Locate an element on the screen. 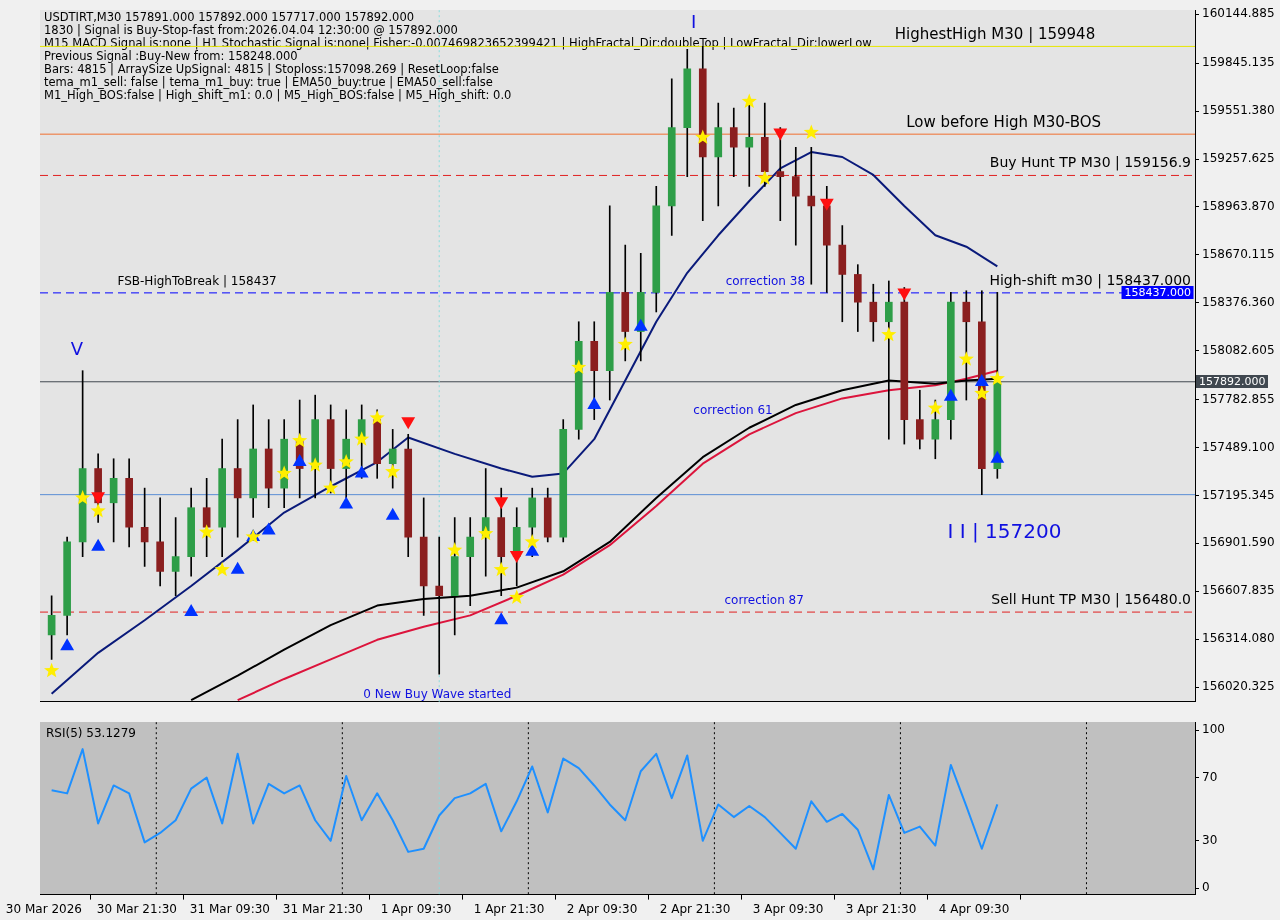 The width and height of the screenshot is (1280, 920). y-tick-label: 156607.835 is located at coordinates (1238, 590).